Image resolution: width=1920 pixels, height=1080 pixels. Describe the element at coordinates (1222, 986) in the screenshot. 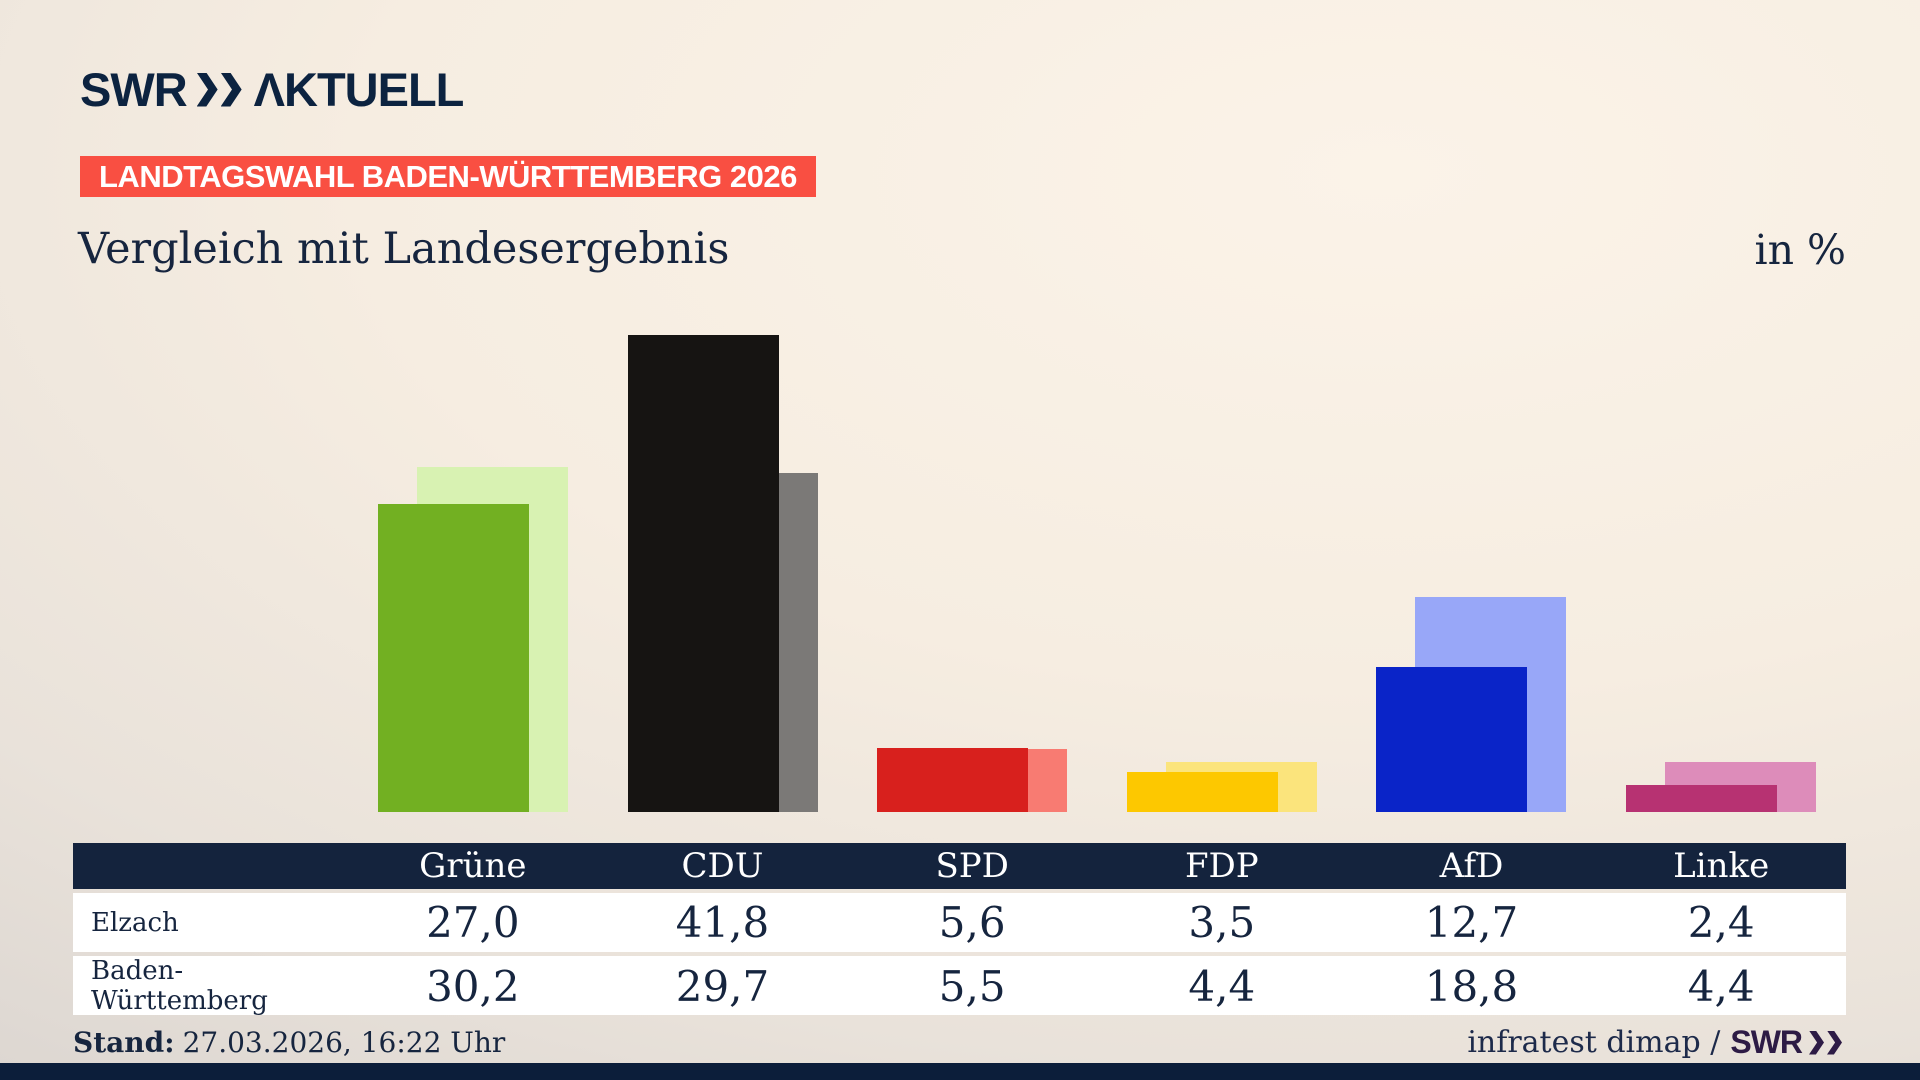

I see `value-cell-baden-w-rttemberg-fdp: 4,4` at that location.